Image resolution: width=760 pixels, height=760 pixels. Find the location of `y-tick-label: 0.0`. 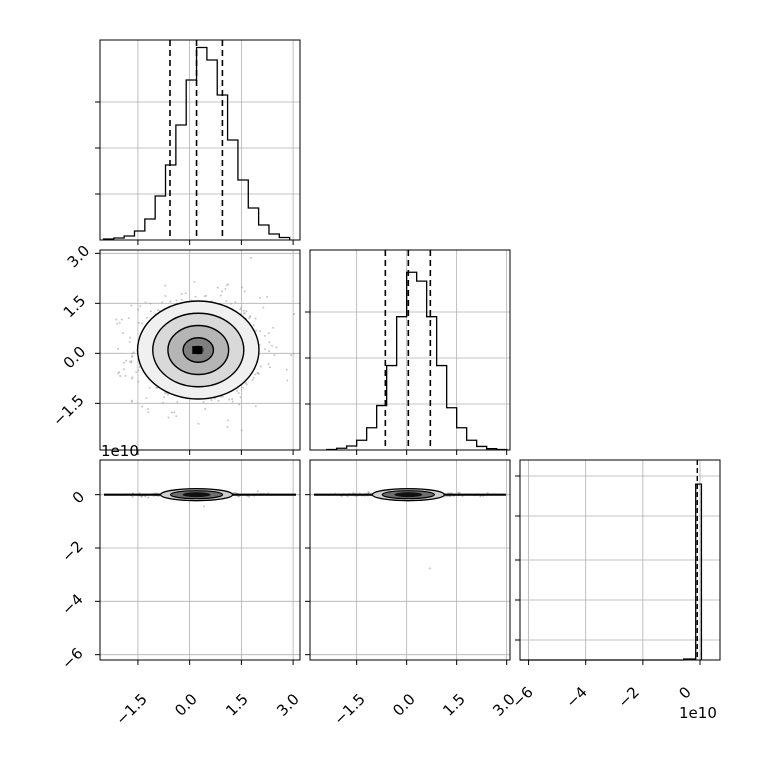

y-tick-label: 0.0 is located at coordinates (75, 358).